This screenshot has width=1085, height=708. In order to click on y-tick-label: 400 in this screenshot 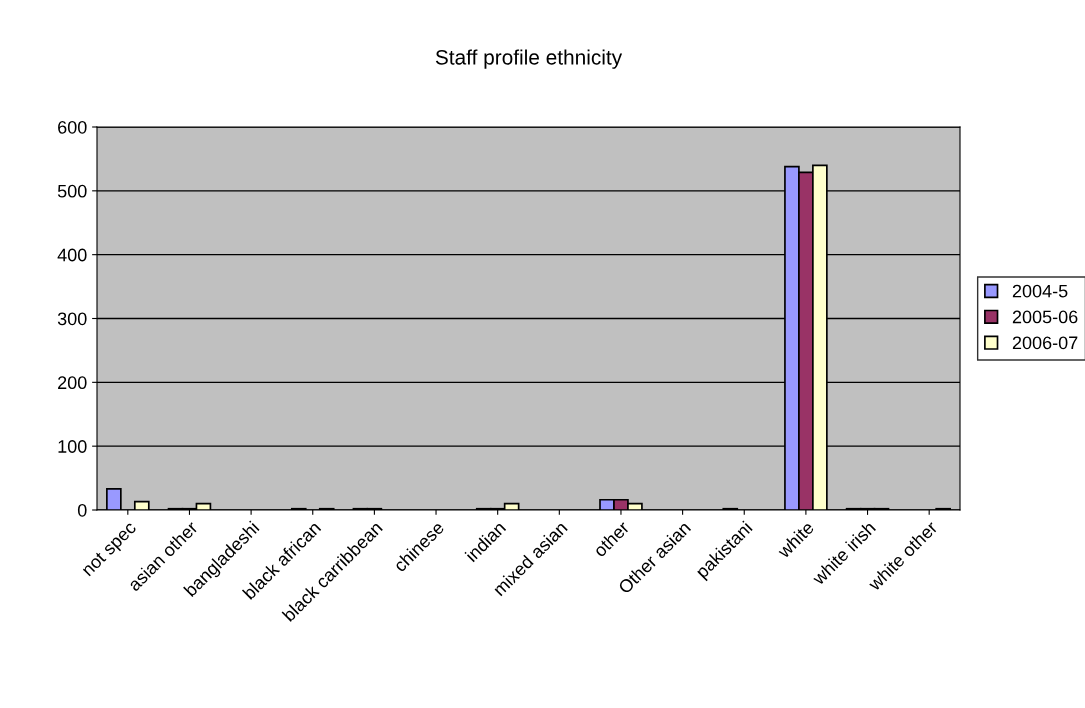, I will do `click(72, 255)`.